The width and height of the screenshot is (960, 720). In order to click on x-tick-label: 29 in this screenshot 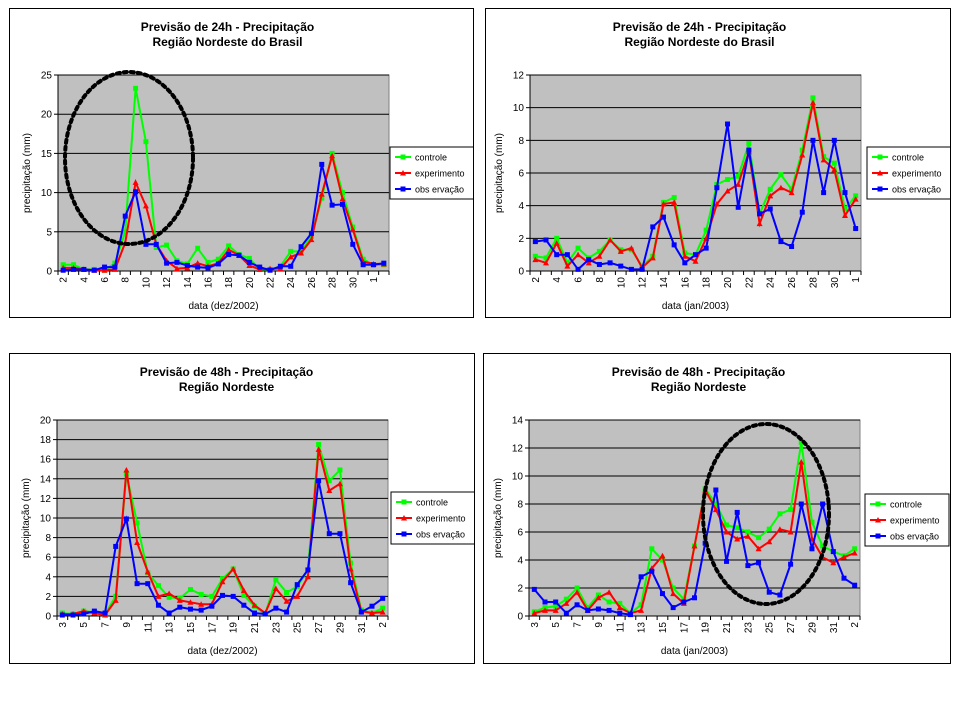, I will do `click(812, 628)`.